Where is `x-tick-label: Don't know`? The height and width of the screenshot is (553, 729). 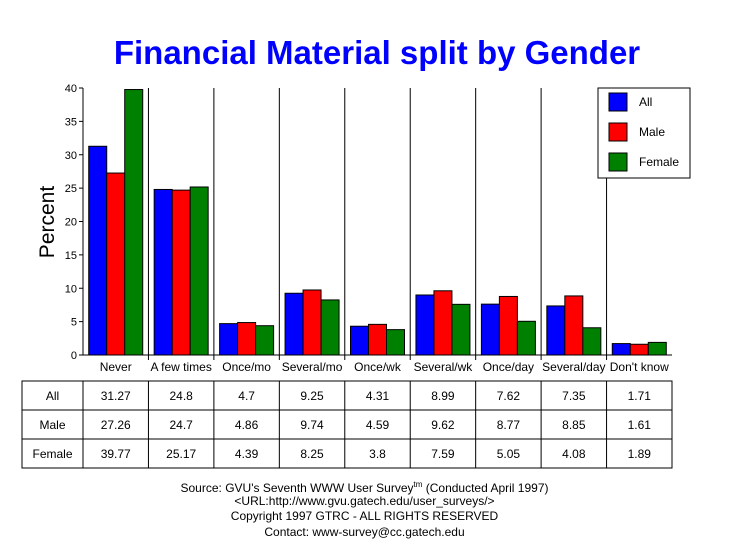 x-tick-label: Don't know is located at coordinates (639, 367).